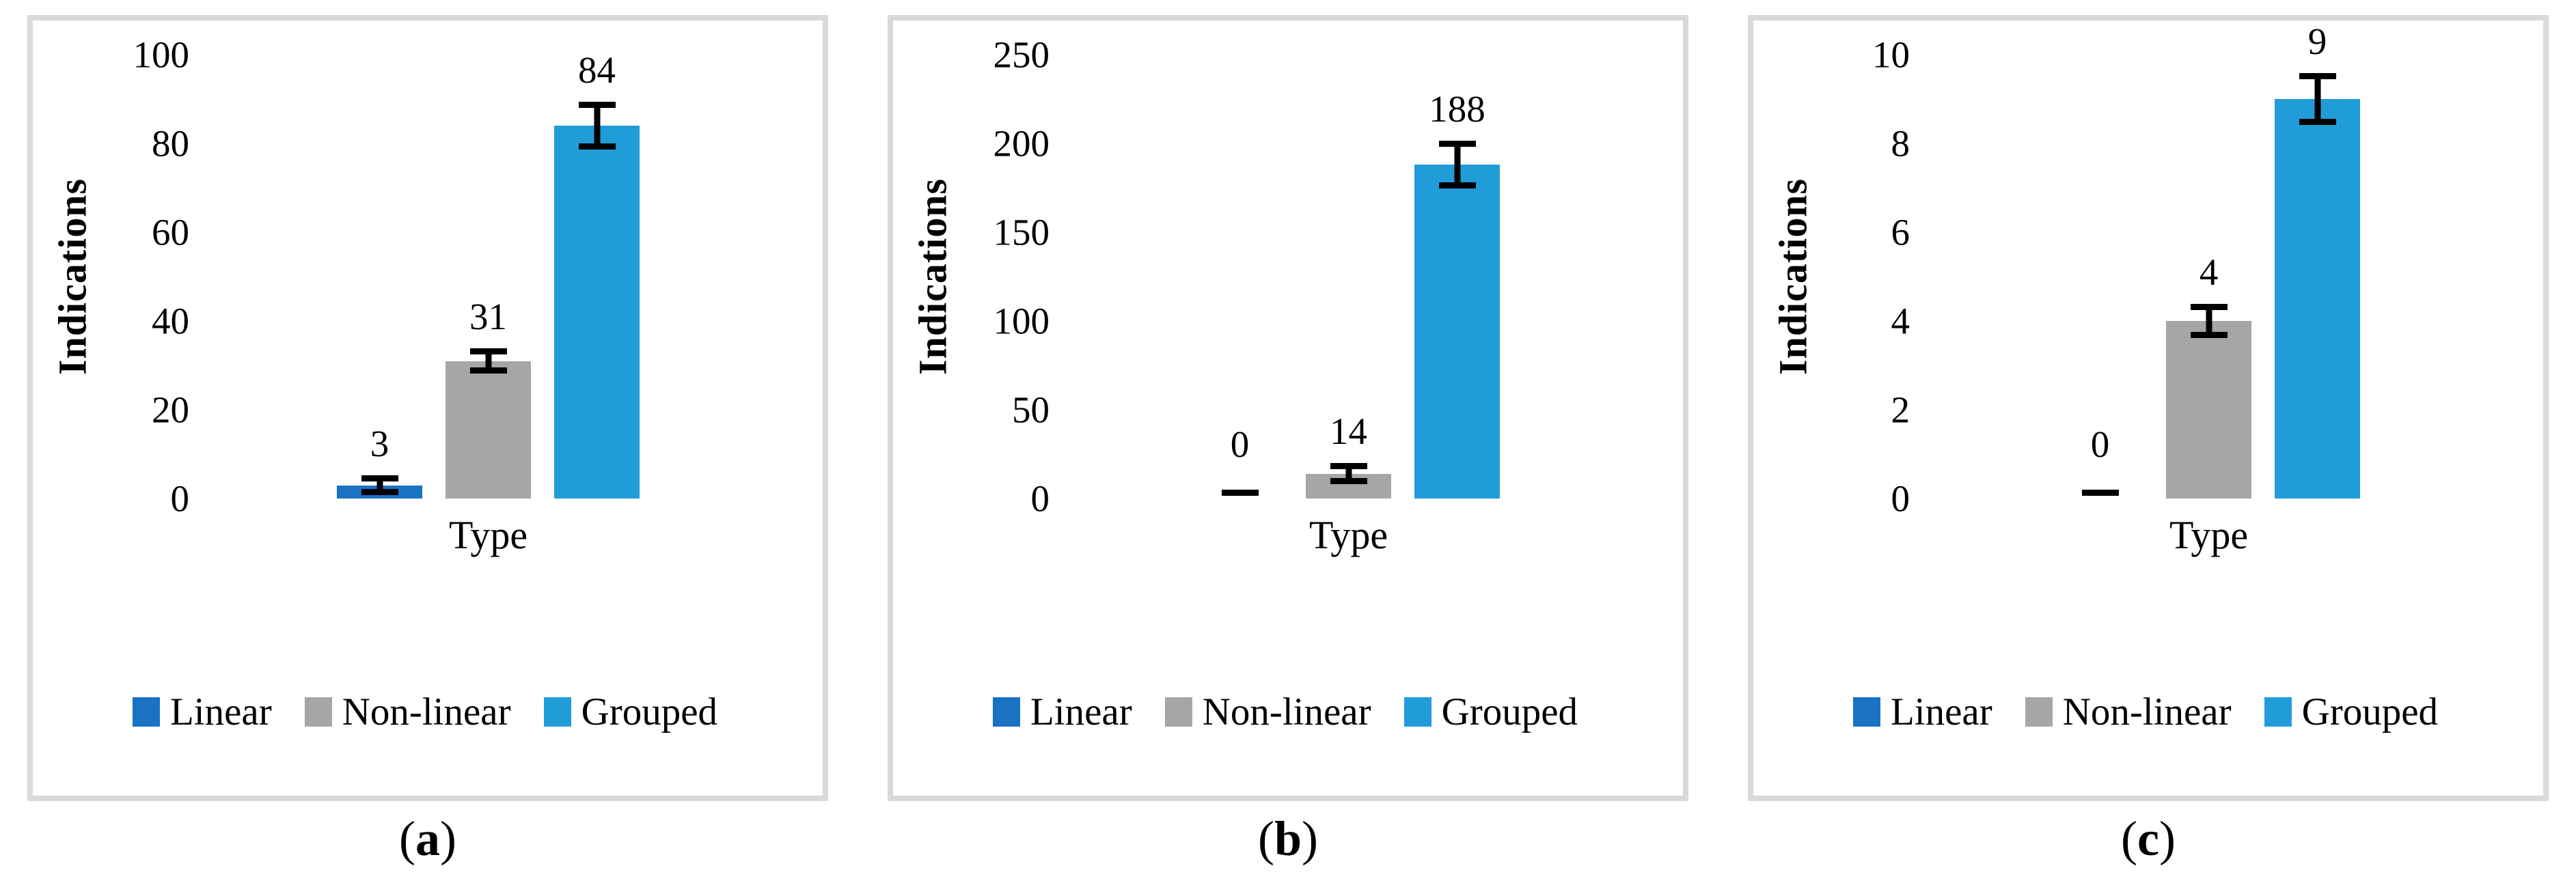 Image resolution: width=2576 pixels, height=883 pixels. What do you see at coordinates (1021, 143) in the screenshot?
I see `y-tick: 200` at bounding box center [1021, 143].